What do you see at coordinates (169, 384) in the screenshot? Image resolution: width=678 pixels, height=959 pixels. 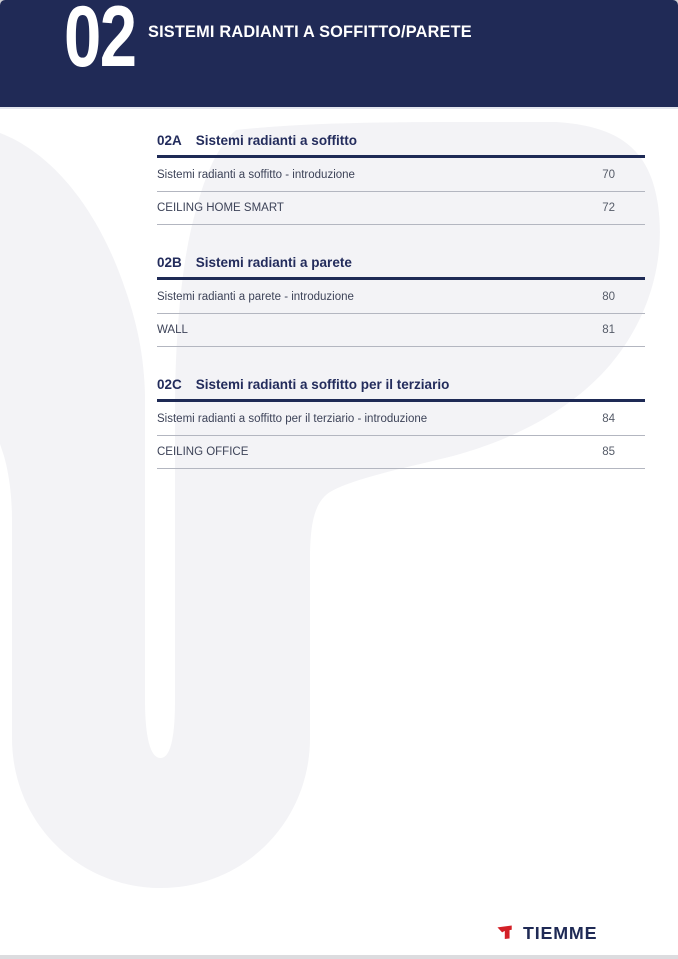 I see `section-code: 02C` at bounding box center [169, 384].